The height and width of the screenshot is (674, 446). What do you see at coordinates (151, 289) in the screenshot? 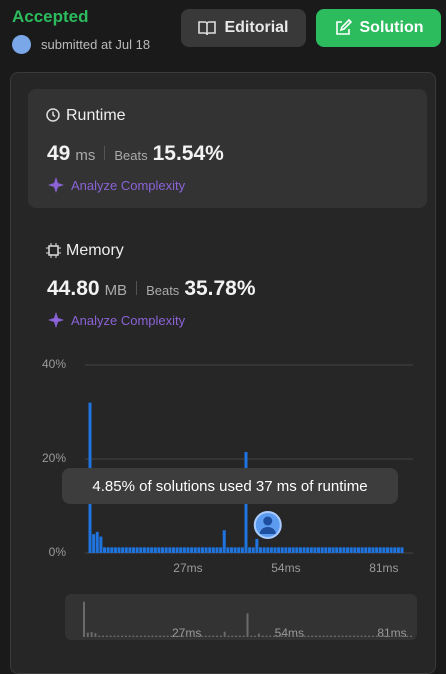
I see `memory-stats: 44.80 MB Beats 35.78%` at bounding box center [151, 289].